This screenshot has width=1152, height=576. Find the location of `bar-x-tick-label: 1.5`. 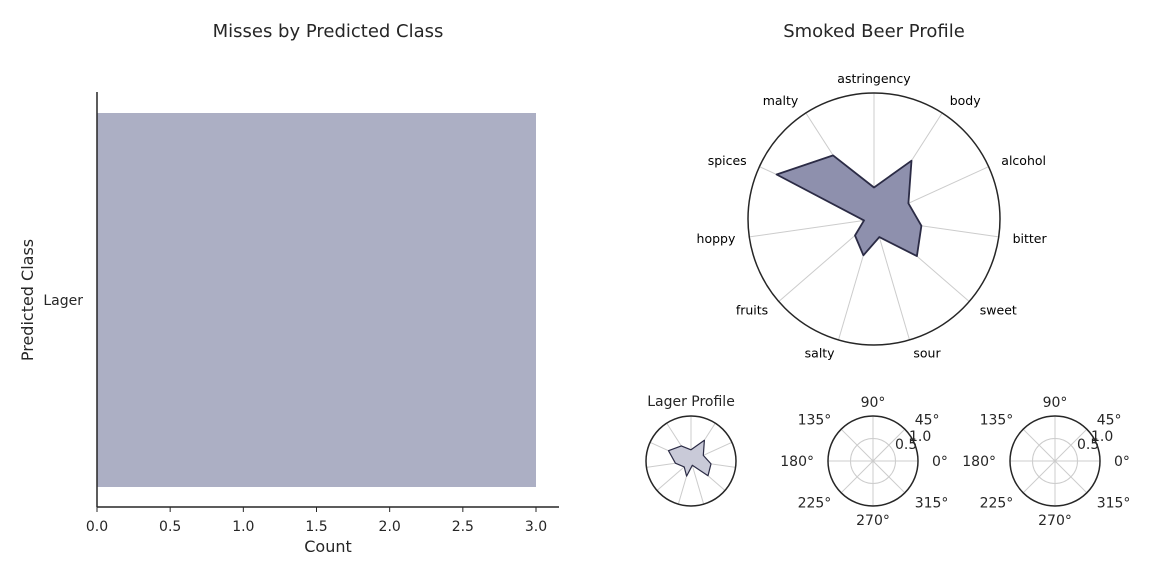

bar-x-tick-label: 1.5 is located at coordinates (316, 527).